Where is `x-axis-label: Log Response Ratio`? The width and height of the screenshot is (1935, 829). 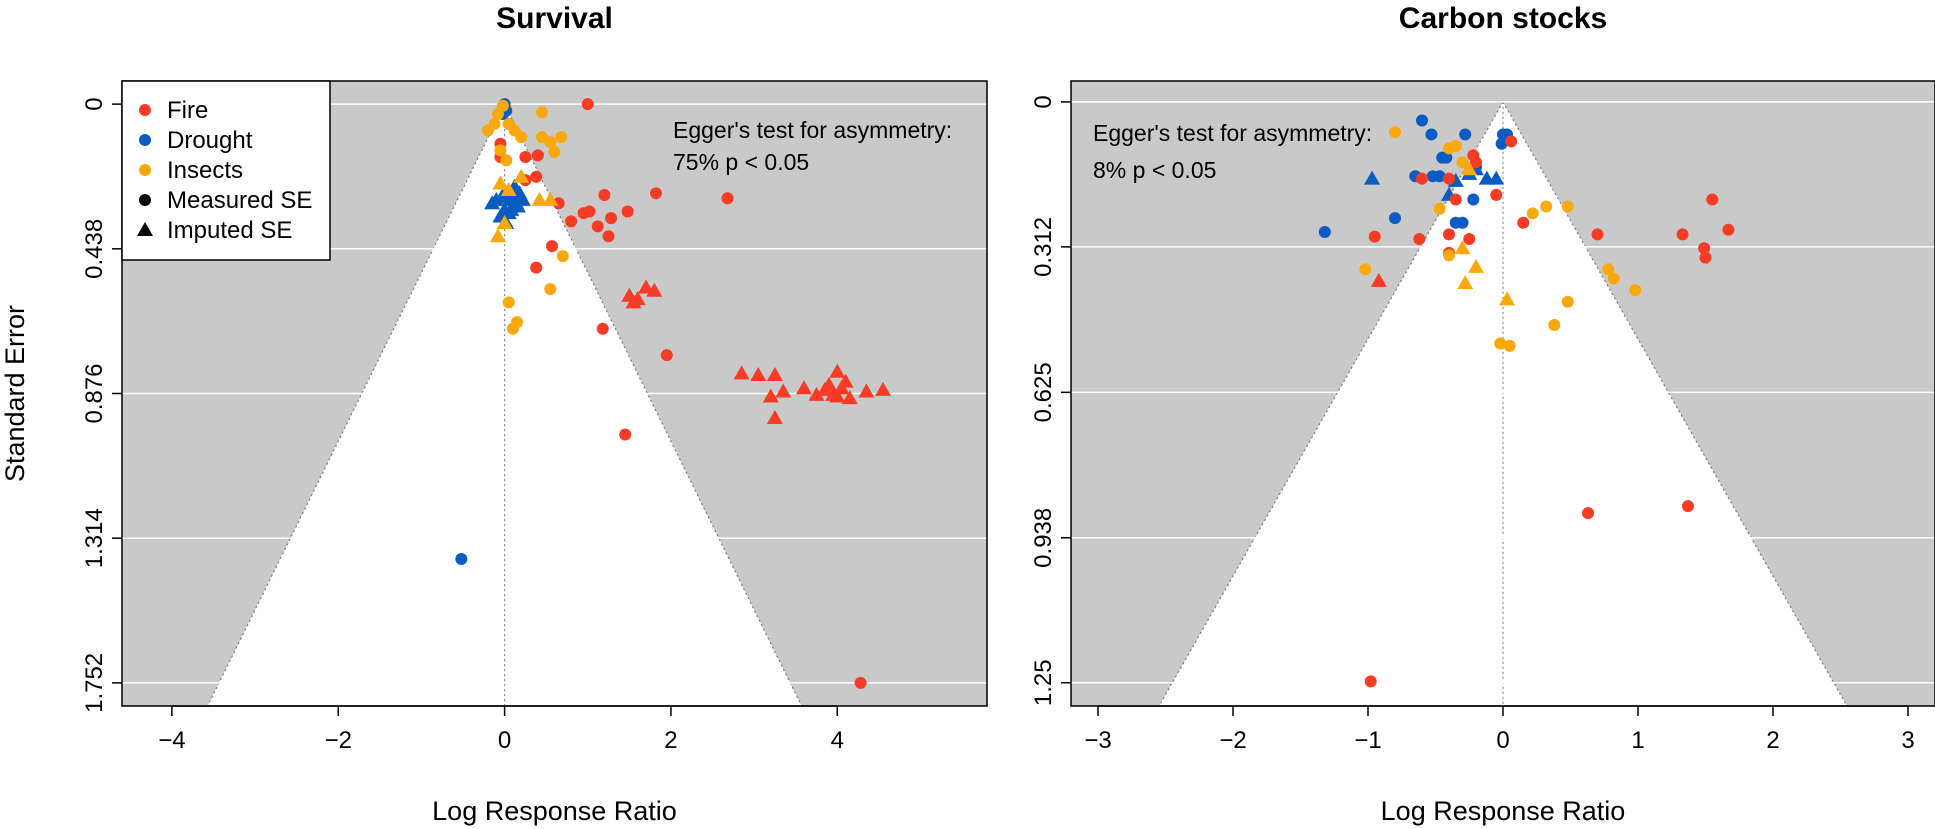 x-axis-label: Log Response Ratio is located at coordinates (1503, 811).